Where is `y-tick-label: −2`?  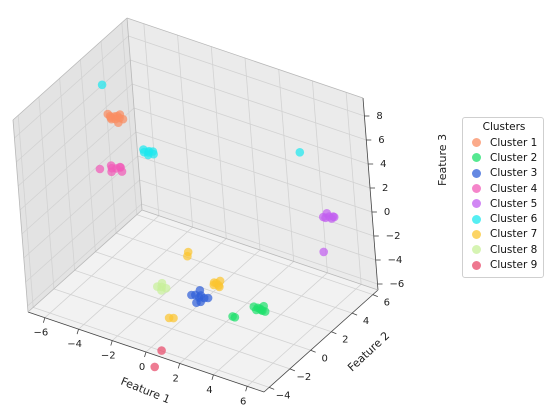
y-tick-label: −2 is located at coordinates (304, 377).